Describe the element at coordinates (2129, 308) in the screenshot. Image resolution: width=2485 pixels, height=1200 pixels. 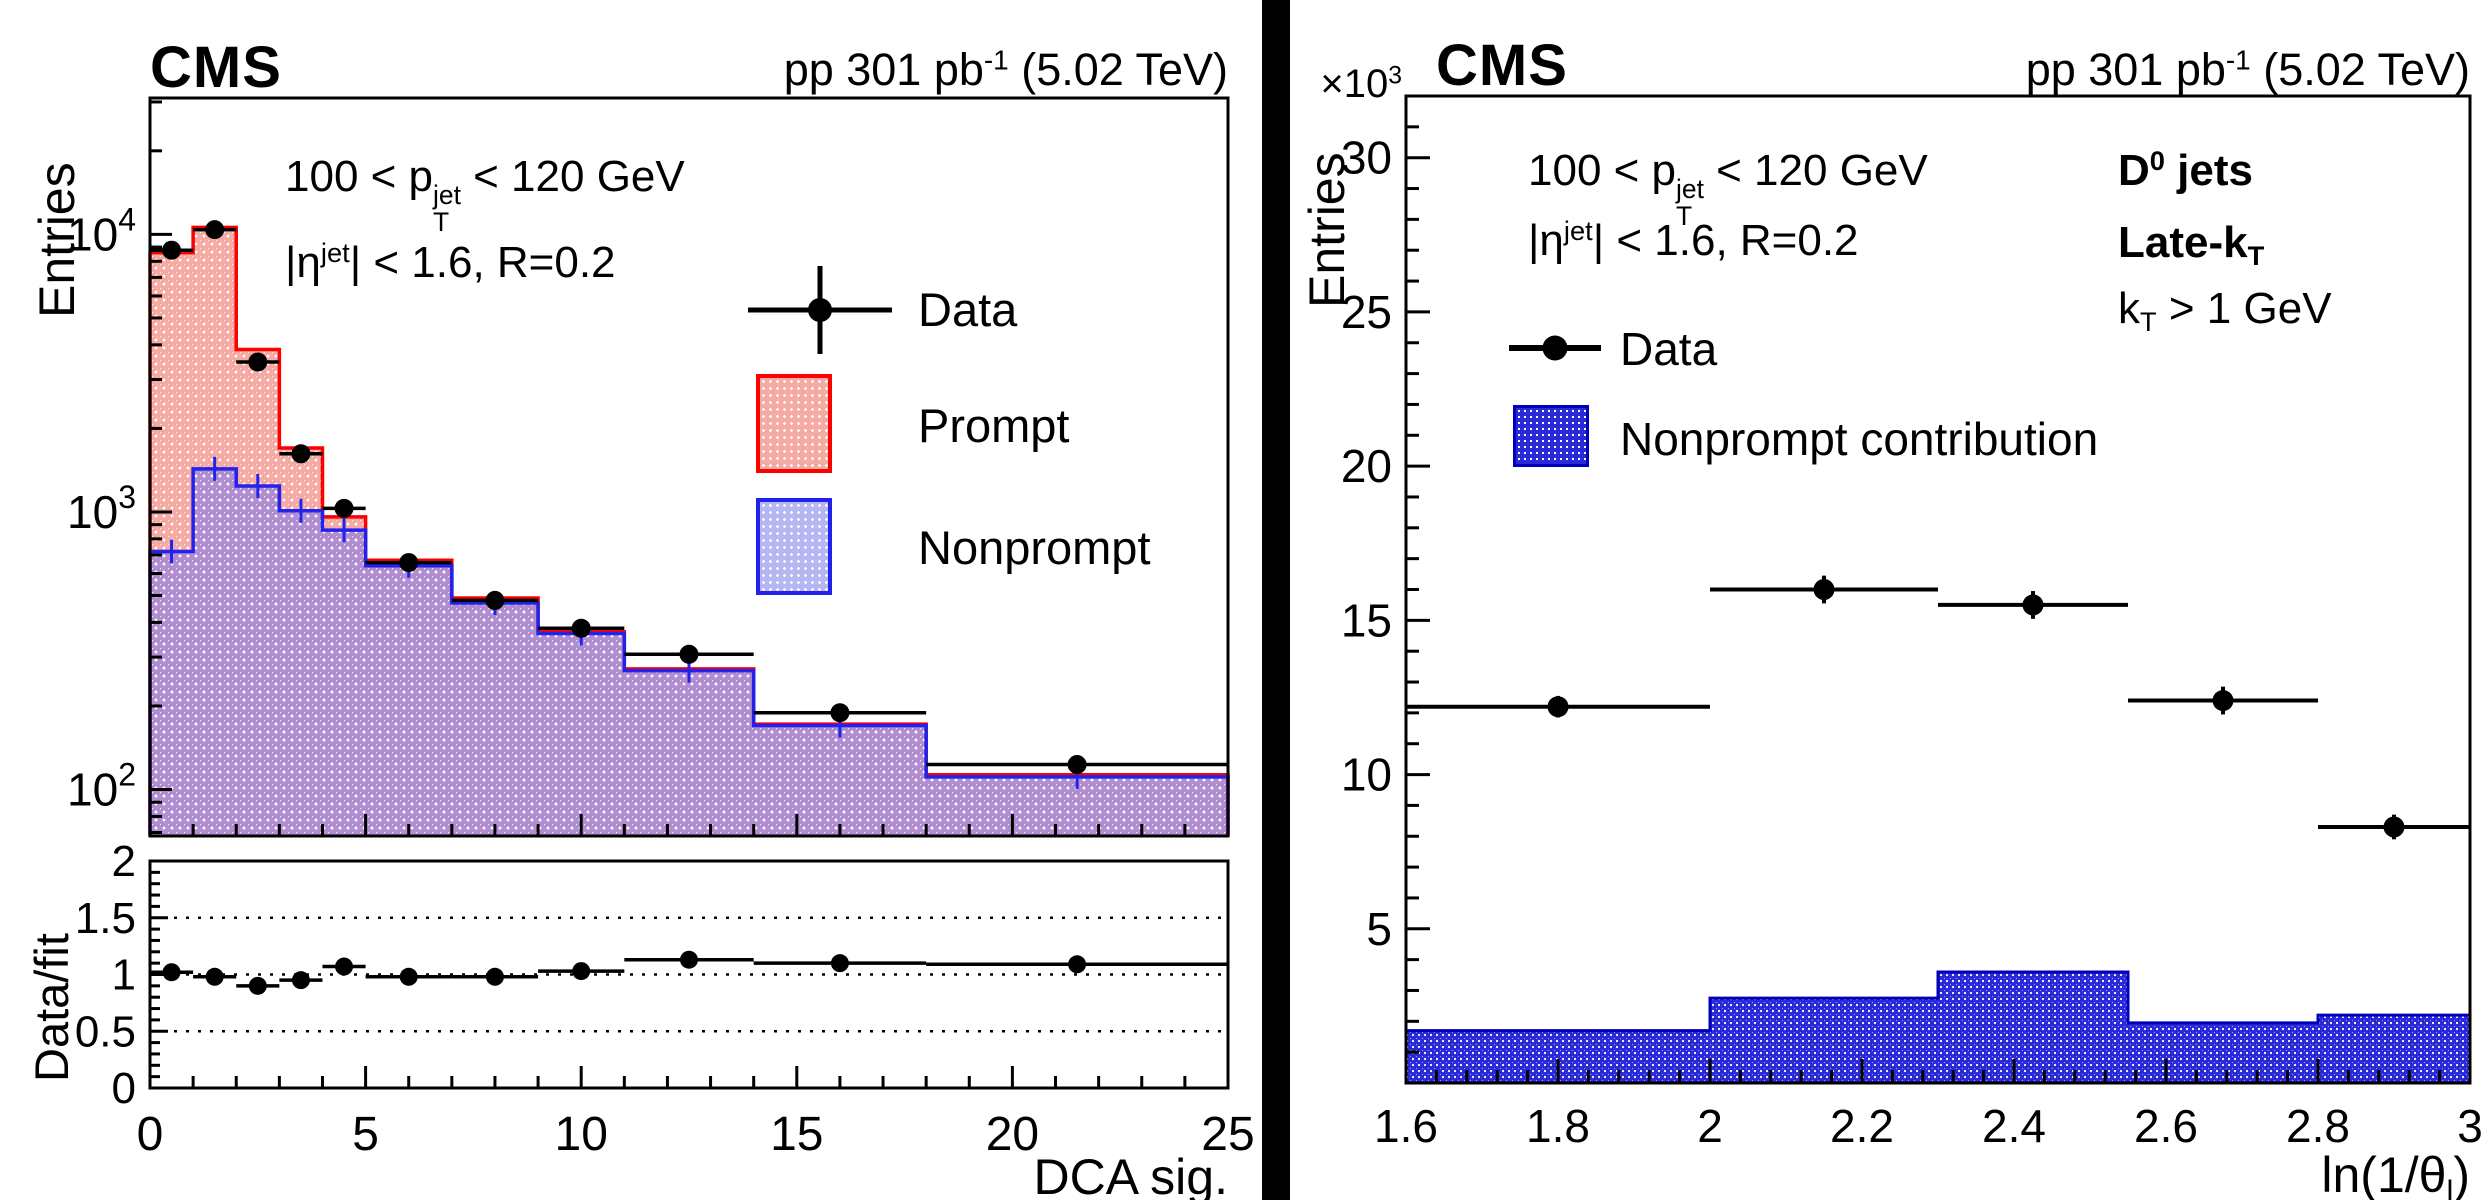
I see `kt-pre: k` at that location.